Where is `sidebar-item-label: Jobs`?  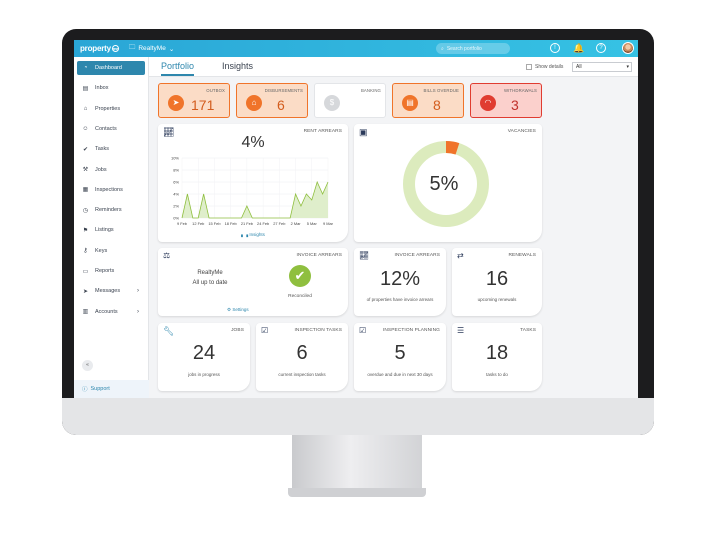
sidebar-item-label: Jobs is located at coordinates (101, 169).